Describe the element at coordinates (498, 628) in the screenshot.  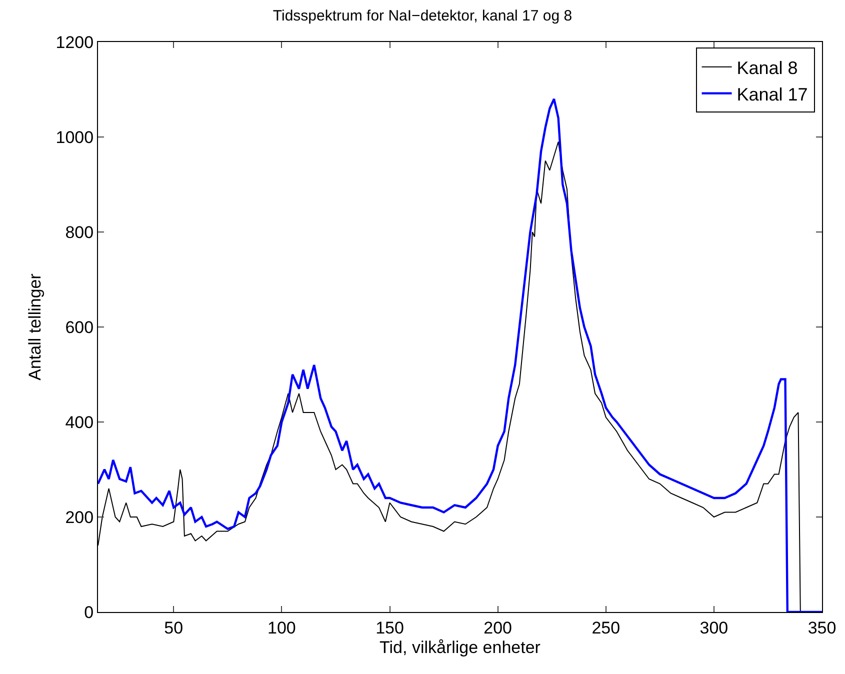
I see `x-tick-label: 200` at that location.